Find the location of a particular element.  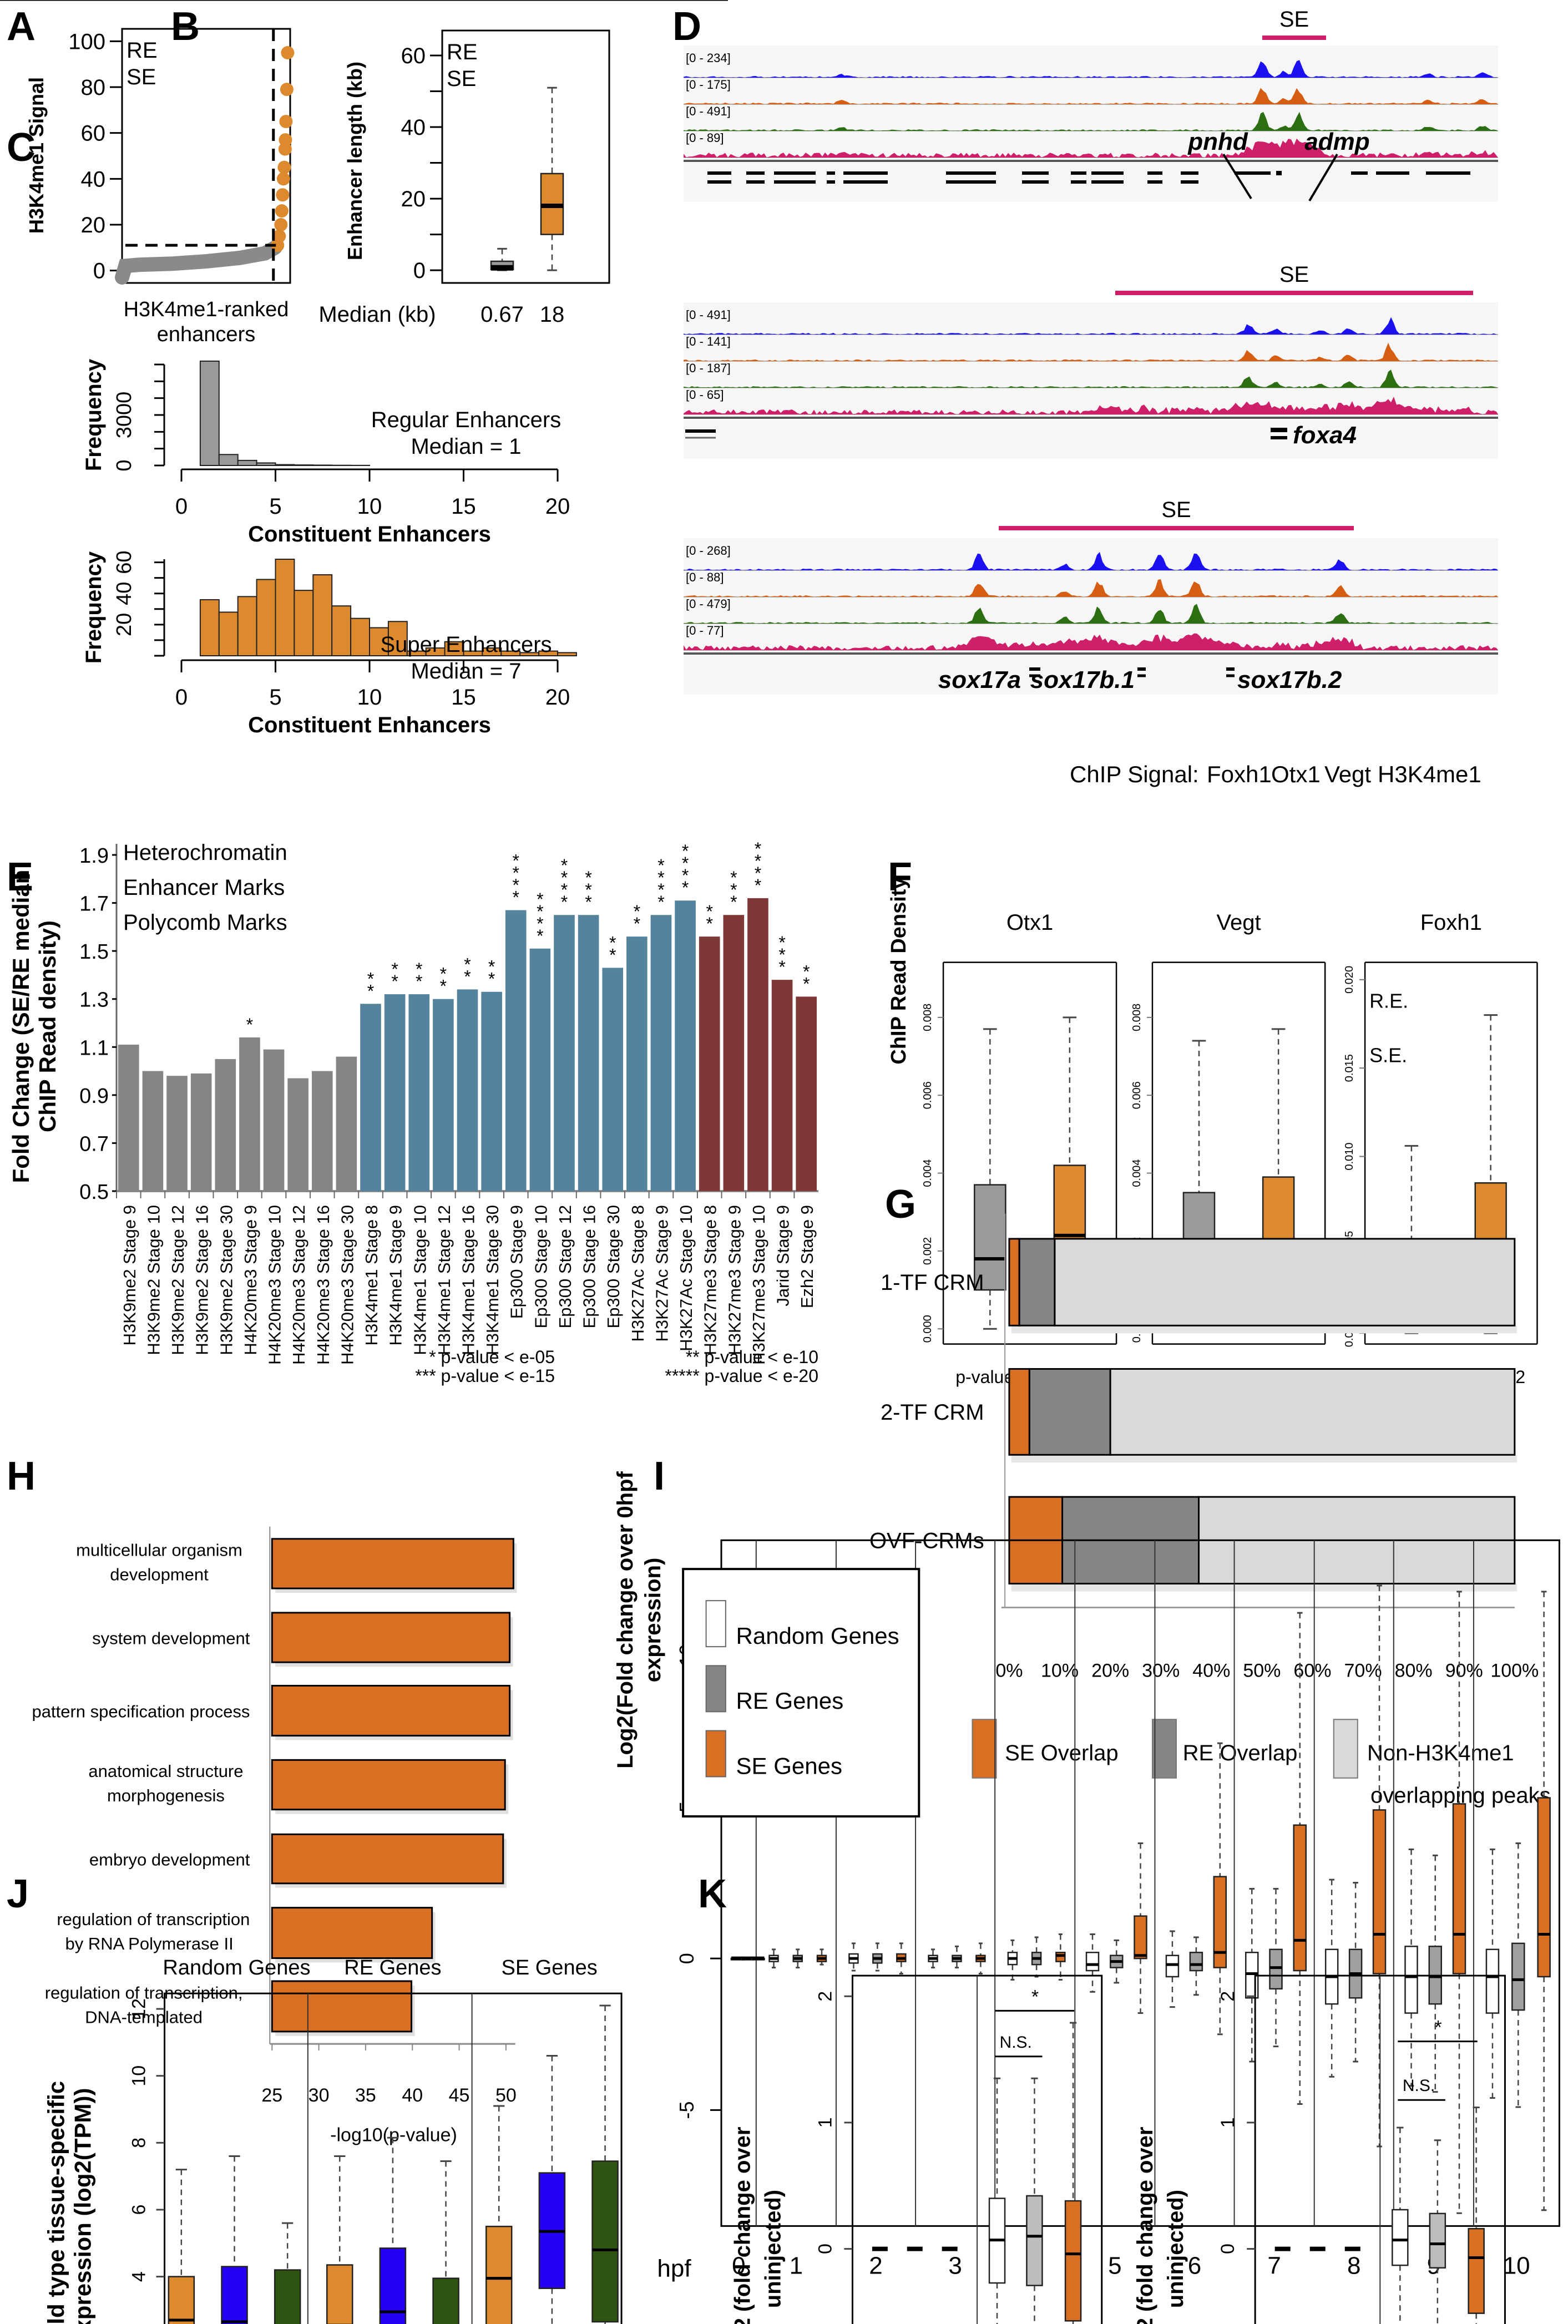

median-annotation: Median = 7 is located at coordinates (466, 671).